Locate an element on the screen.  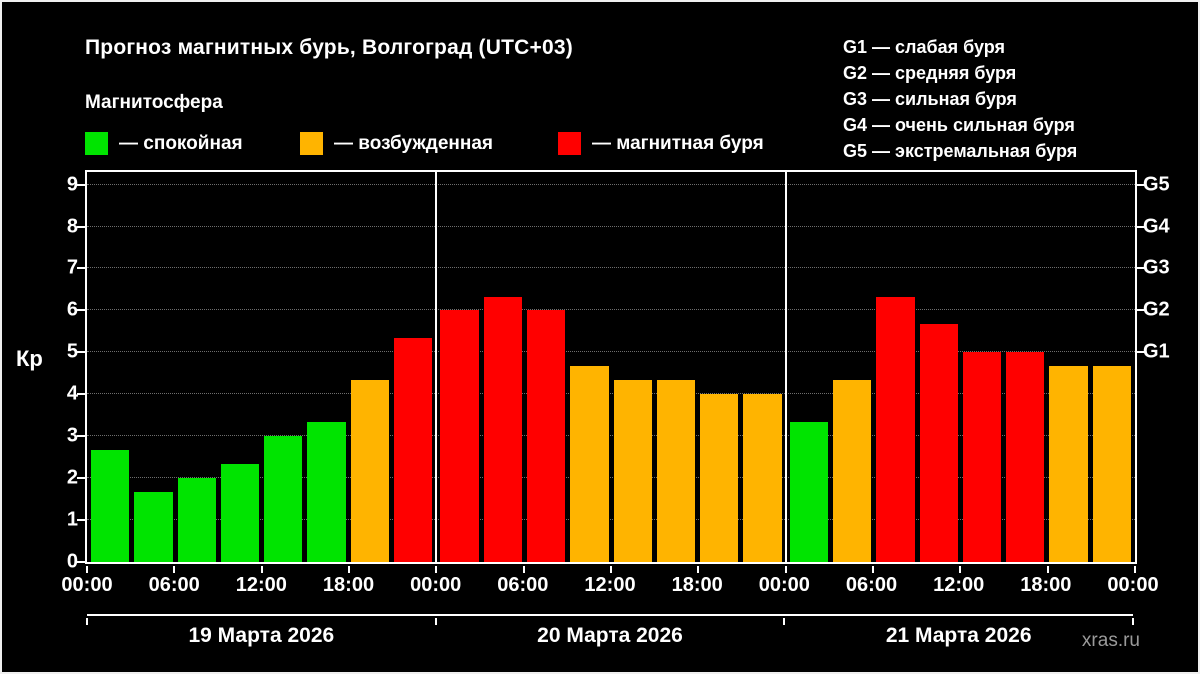
kp-bar-day3-slot8 is located at coordinates (1112, 464).